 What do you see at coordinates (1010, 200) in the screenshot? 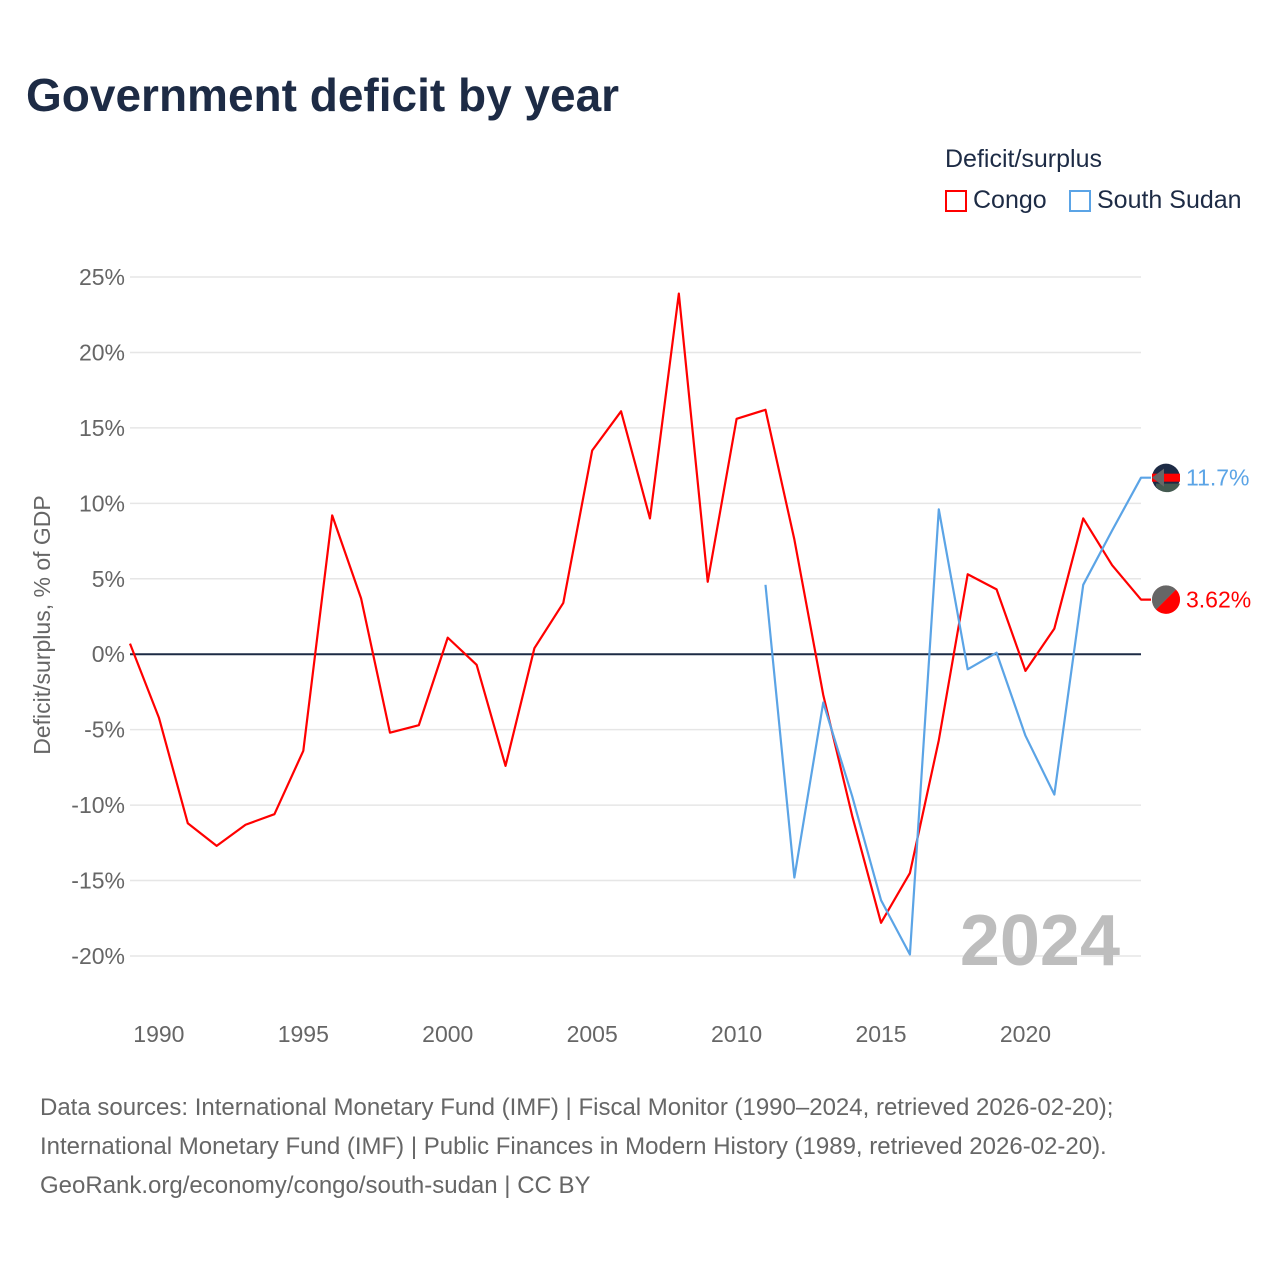
I see `legend-label: Congo` at bounding box center [1010, 200].